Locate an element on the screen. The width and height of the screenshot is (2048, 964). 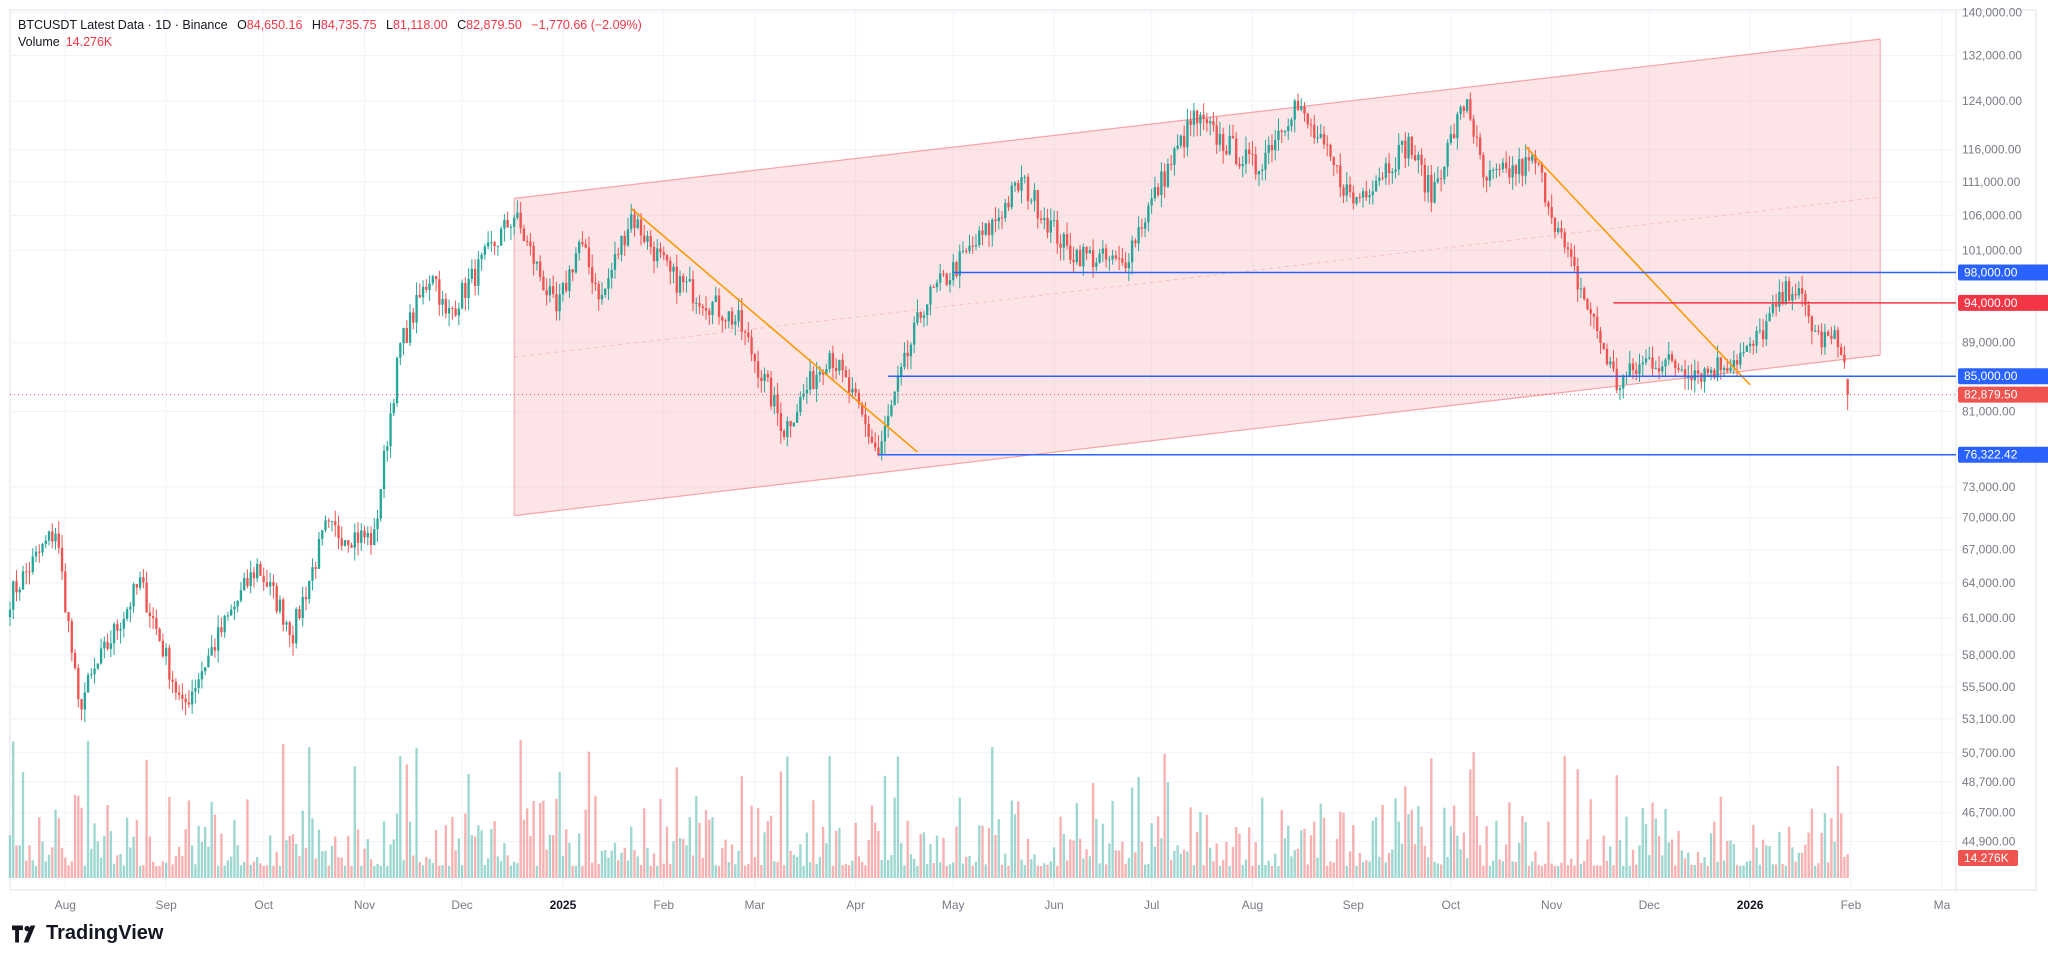
level-price-label: 76,322.42 is located at coordinates (1991, 455).